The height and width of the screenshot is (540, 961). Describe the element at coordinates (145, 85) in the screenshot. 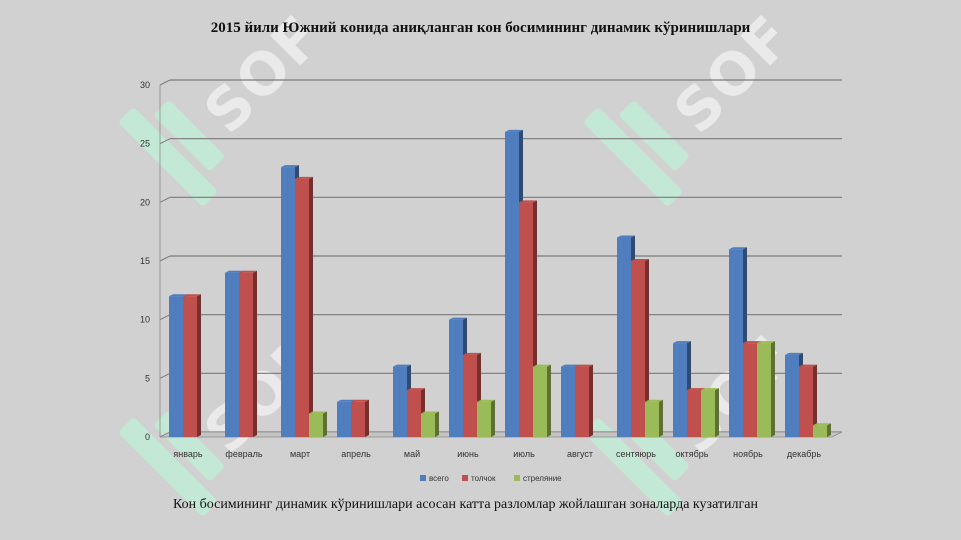

I see `y-tick-label: 30` at that location.